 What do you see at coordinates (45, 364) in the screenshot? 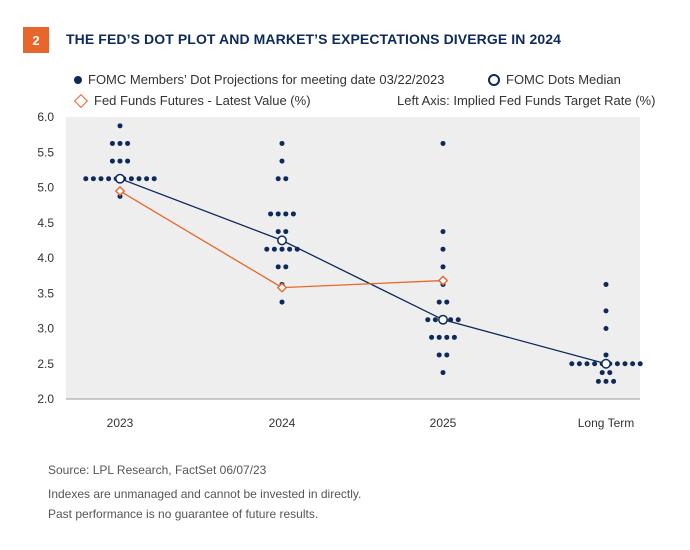
I see `y-tick-label: 2.5` at bounding box center [45, 364].